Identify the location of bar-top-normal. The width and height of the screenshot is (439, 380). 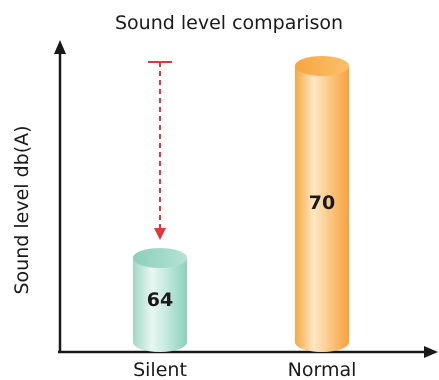
(322, 66).